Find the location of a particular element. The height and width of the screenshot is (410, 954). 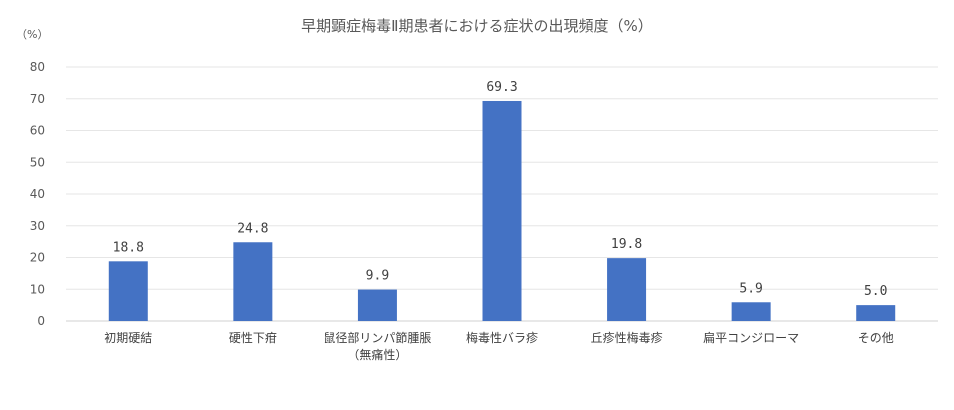

data-label: 9.9 is located at coordinates (377, 276).